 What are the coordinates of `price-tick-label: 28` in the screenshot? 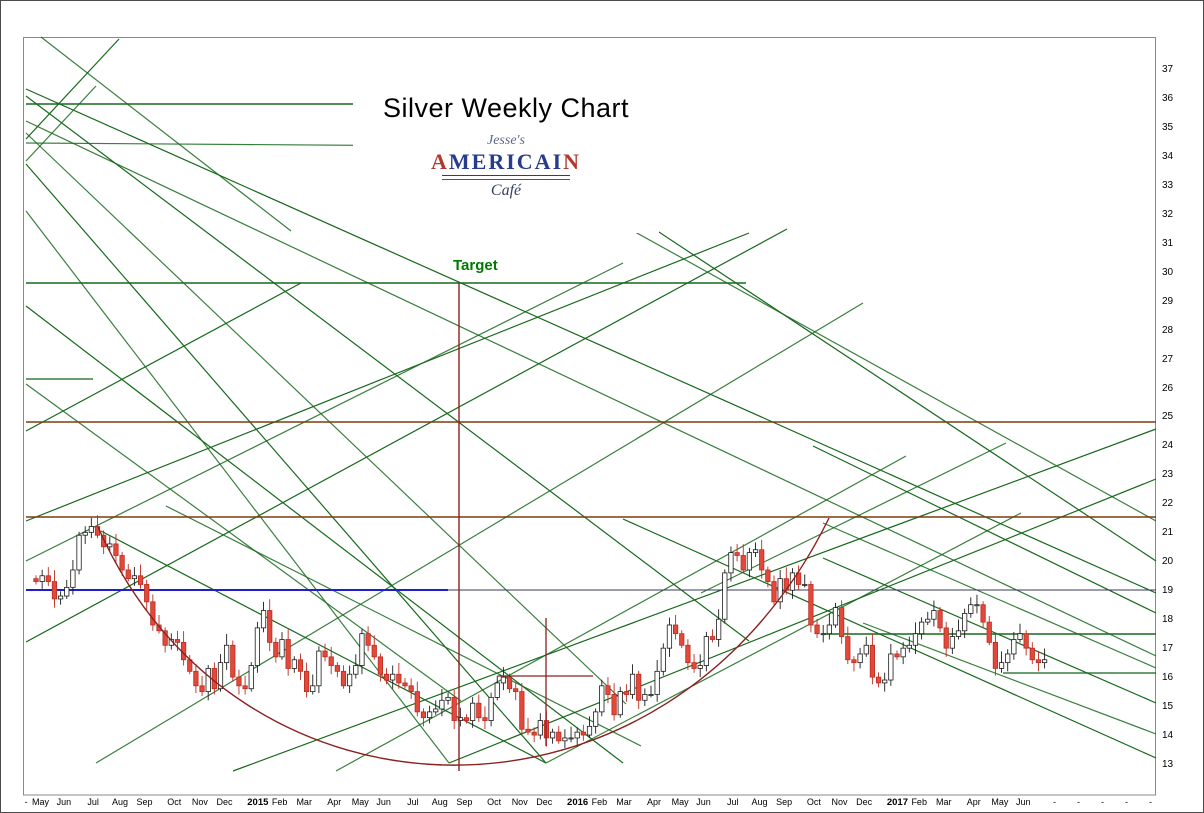 It's located at (1168, 330).